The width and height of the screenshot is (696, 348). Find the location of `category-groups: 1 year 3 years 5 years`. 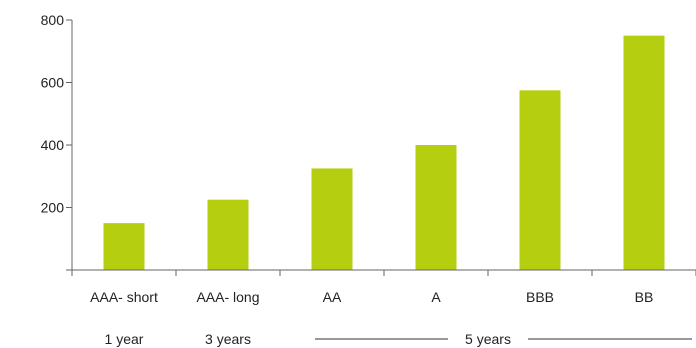

category-groups: 1 year 3 years 5 years is located at coordinates (398, 339).